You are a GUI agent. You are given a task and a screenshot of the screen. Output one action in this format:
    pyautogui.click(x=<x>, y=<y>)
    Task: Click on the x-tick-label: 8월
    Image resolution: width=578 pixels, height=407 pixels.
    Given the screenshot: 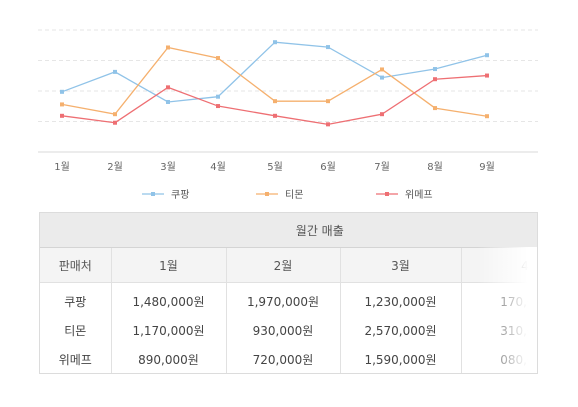 What is the action you would take?
    pyautogui.click(x=435, y=167)
    